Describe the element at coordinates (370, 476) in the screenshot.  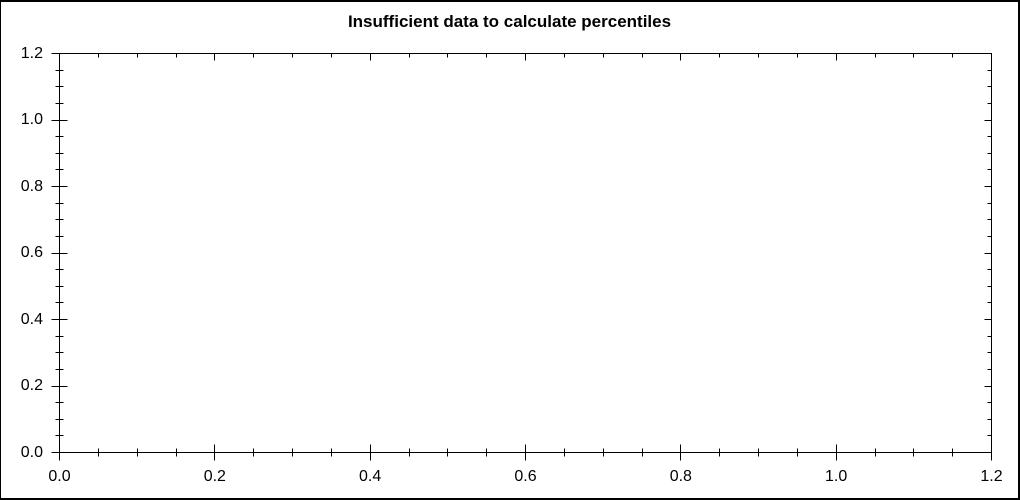
I see `x-tick-label: 0.4` at that location.